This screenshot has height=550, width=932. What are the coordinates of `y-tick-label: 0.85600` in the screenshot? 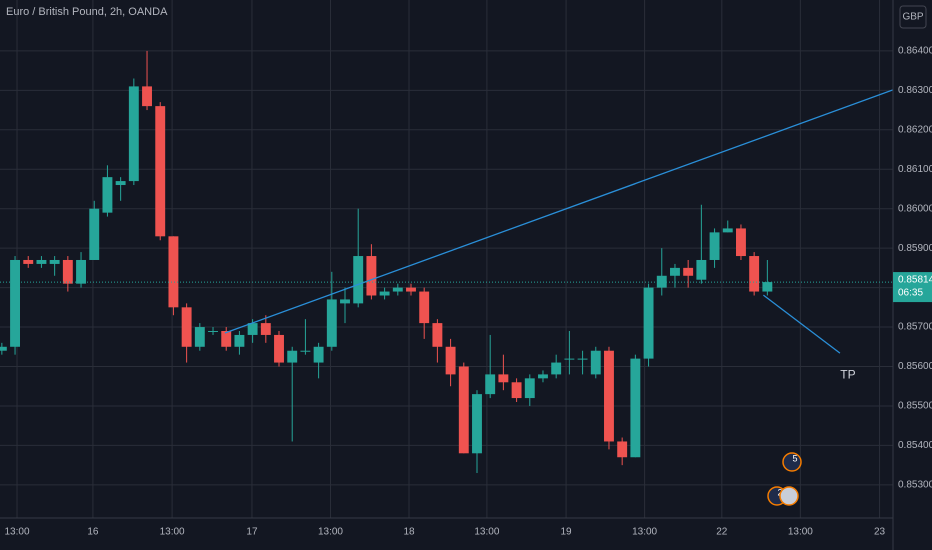 It's located at (915, 366).